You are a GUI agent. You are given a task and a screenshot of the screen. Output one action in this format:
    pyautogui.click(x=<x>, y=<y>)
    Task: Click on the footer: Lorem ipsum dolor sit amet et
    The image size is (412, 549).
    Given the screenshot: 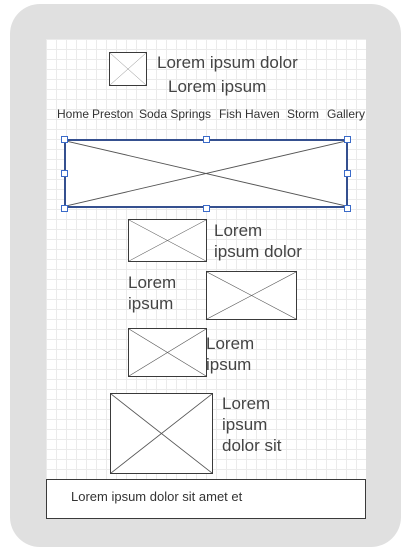 What is the action you would take?
    pyautogui.click(x=206, y=499)
    